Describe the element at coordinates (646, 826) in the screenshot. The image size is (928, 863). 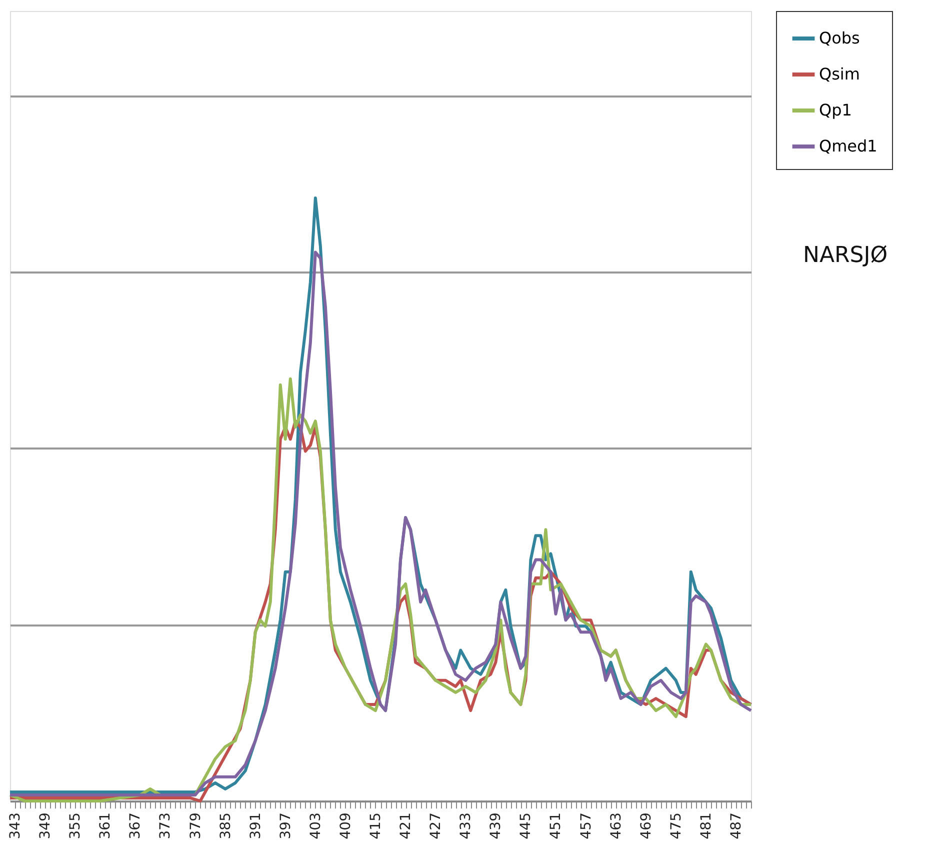
I see `x-tick-label: 469` at that location.